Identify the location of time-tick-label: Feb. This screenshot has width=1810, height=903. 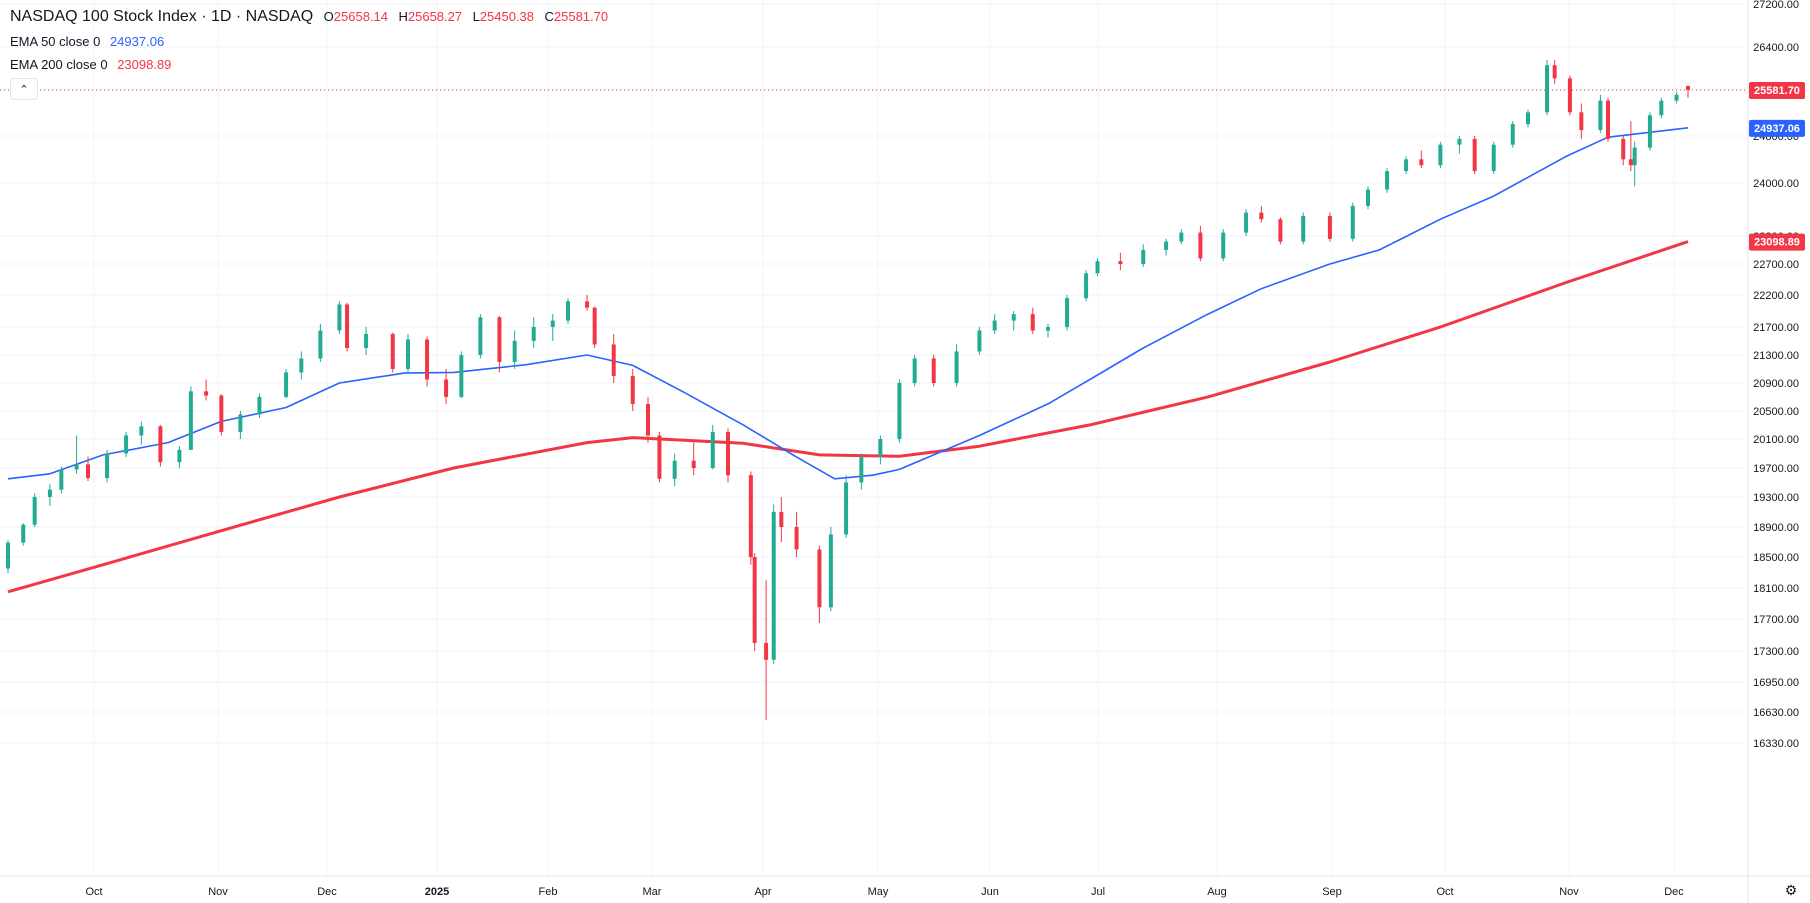
(548, 892).